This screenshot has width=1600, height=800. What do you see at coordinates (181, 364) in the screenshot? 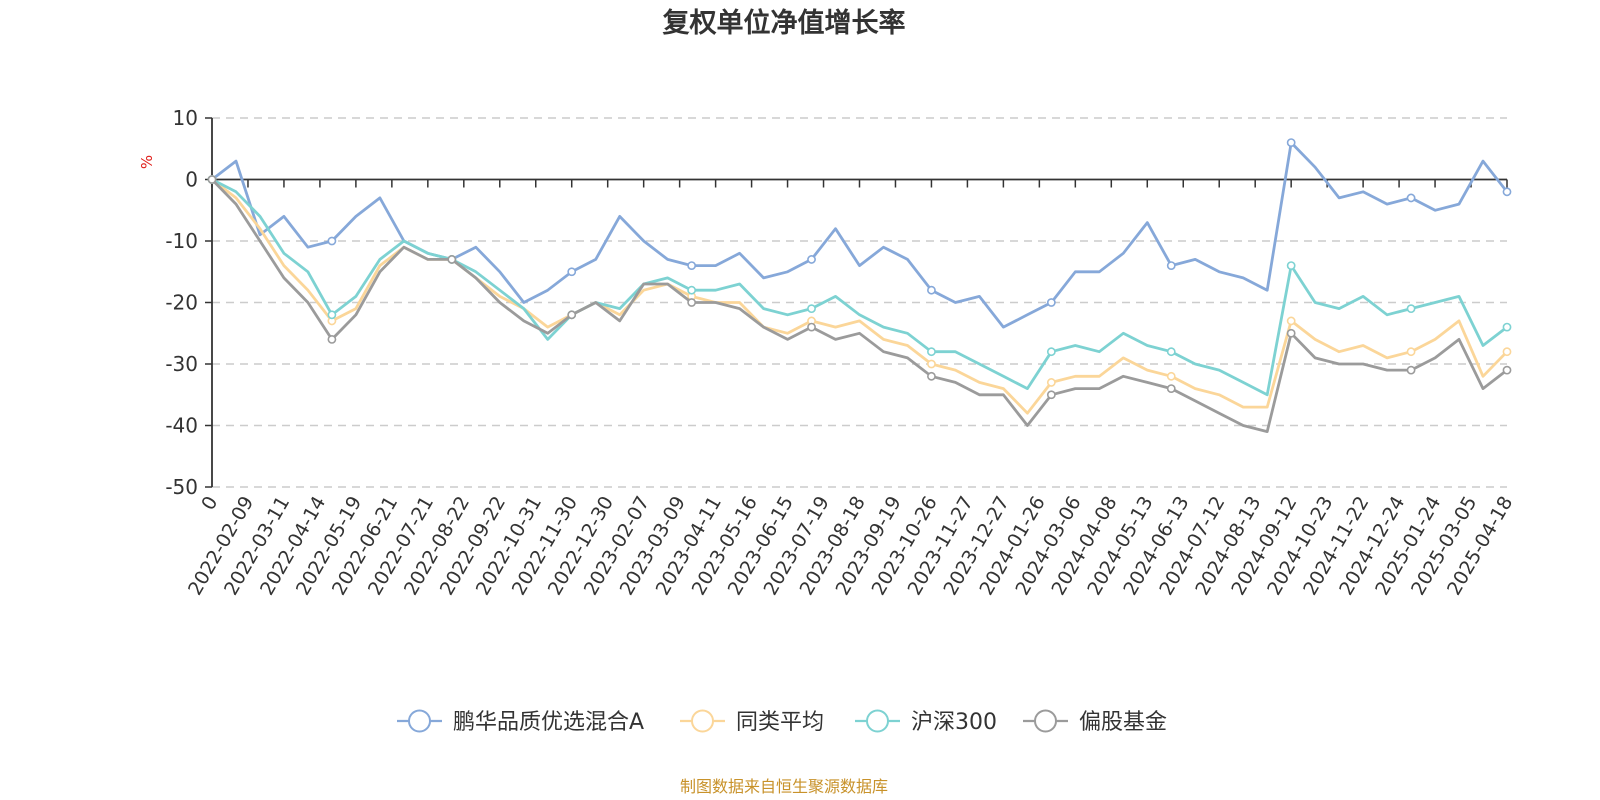
I see `y-tick-label: -30` at bounding box center [181, 364].